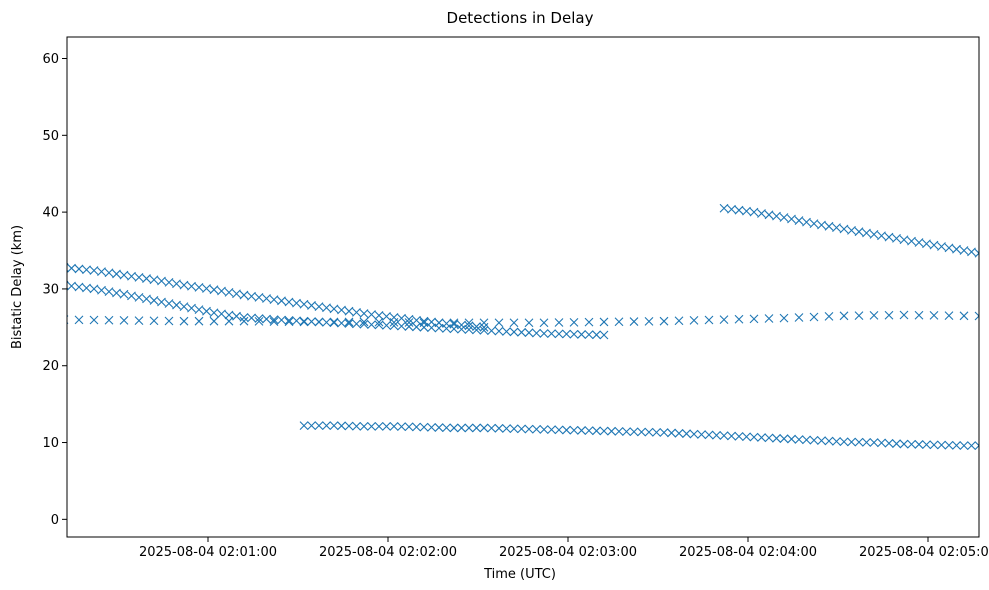 This screenshot has height=590, width=989. What do you see at coordinates (50, 443) in the screenshot?
I see `y-tick-label: 10` at bounding box center [50, 443].